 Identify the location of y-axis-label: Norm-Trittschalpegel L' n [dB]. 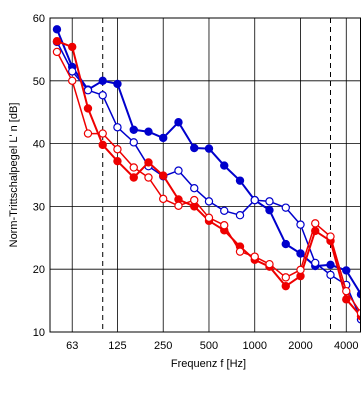
(14, 175).